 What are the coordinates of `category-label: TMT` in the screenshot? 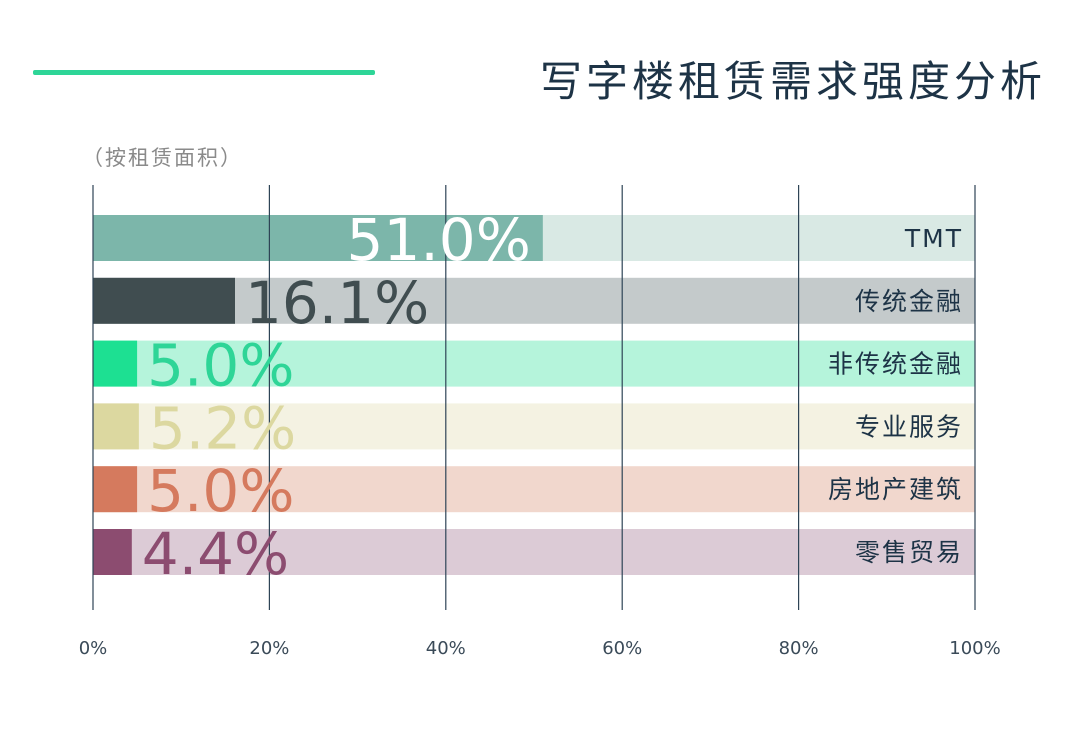 It's located at (933, 238).